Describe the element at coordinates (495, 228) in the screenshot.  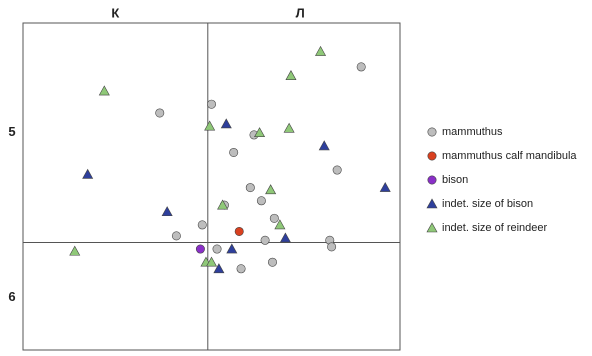
I see `legend-label: indet. size of reindeer` at that location.